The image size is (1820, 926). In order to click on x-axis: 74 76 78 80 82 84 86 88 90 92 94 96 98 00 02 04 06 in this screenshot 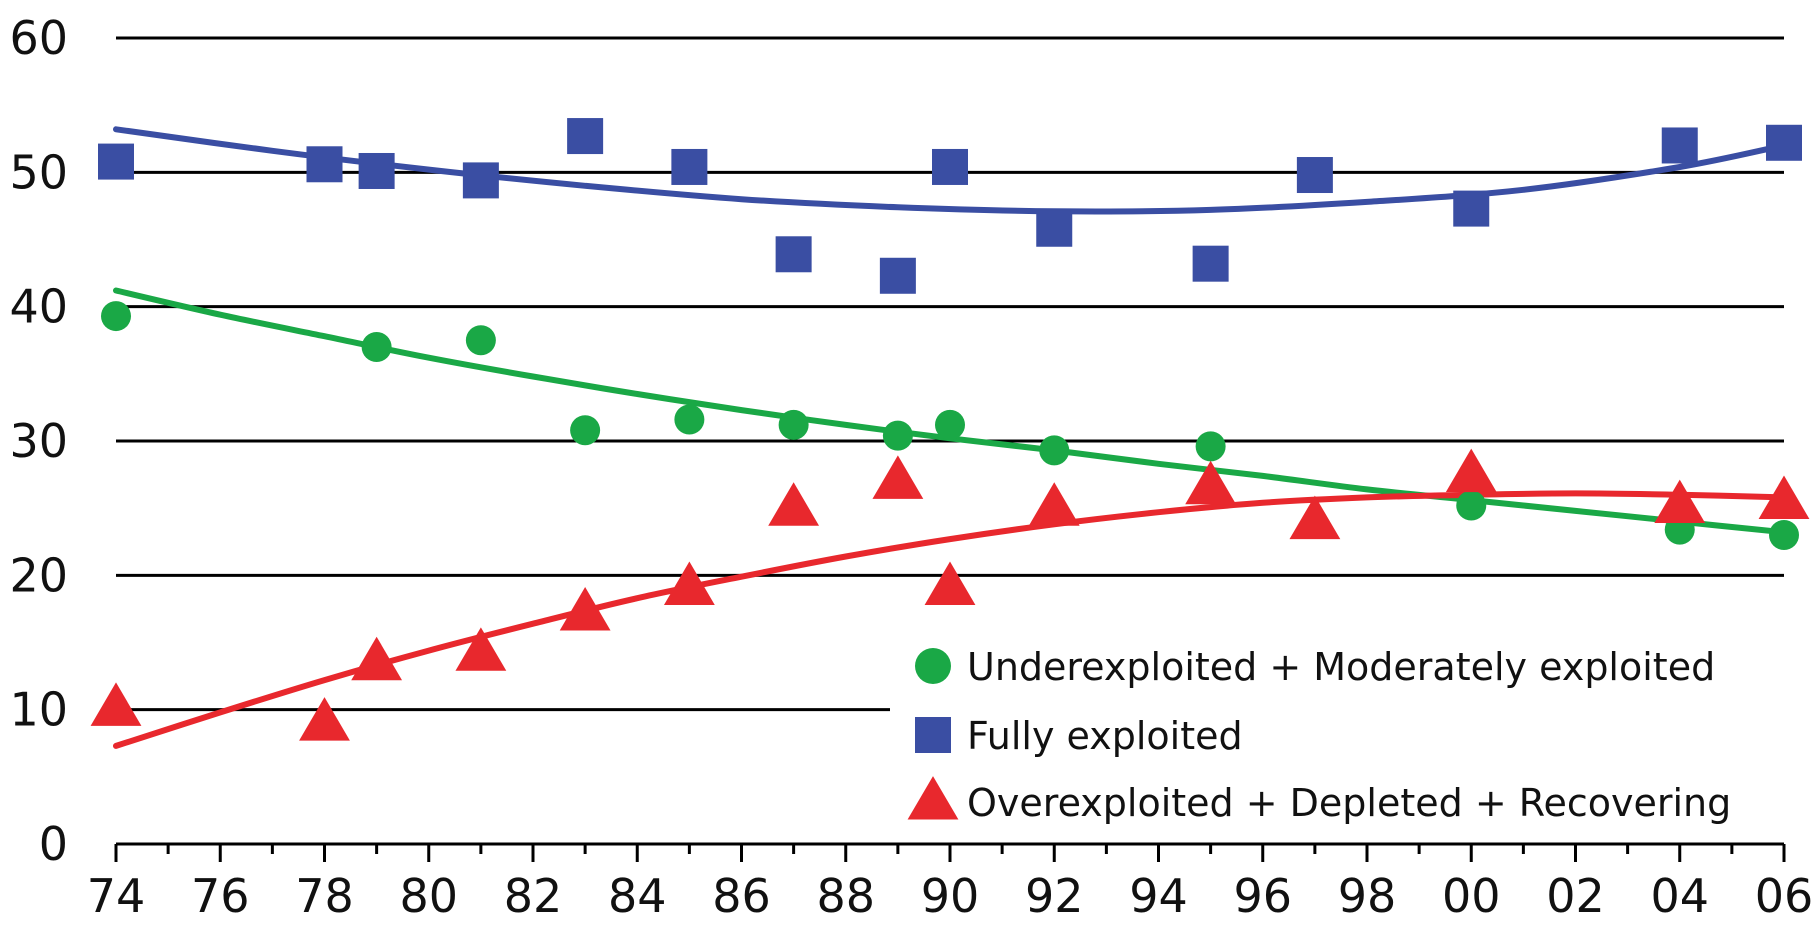, I will do `click(950, 882)`.